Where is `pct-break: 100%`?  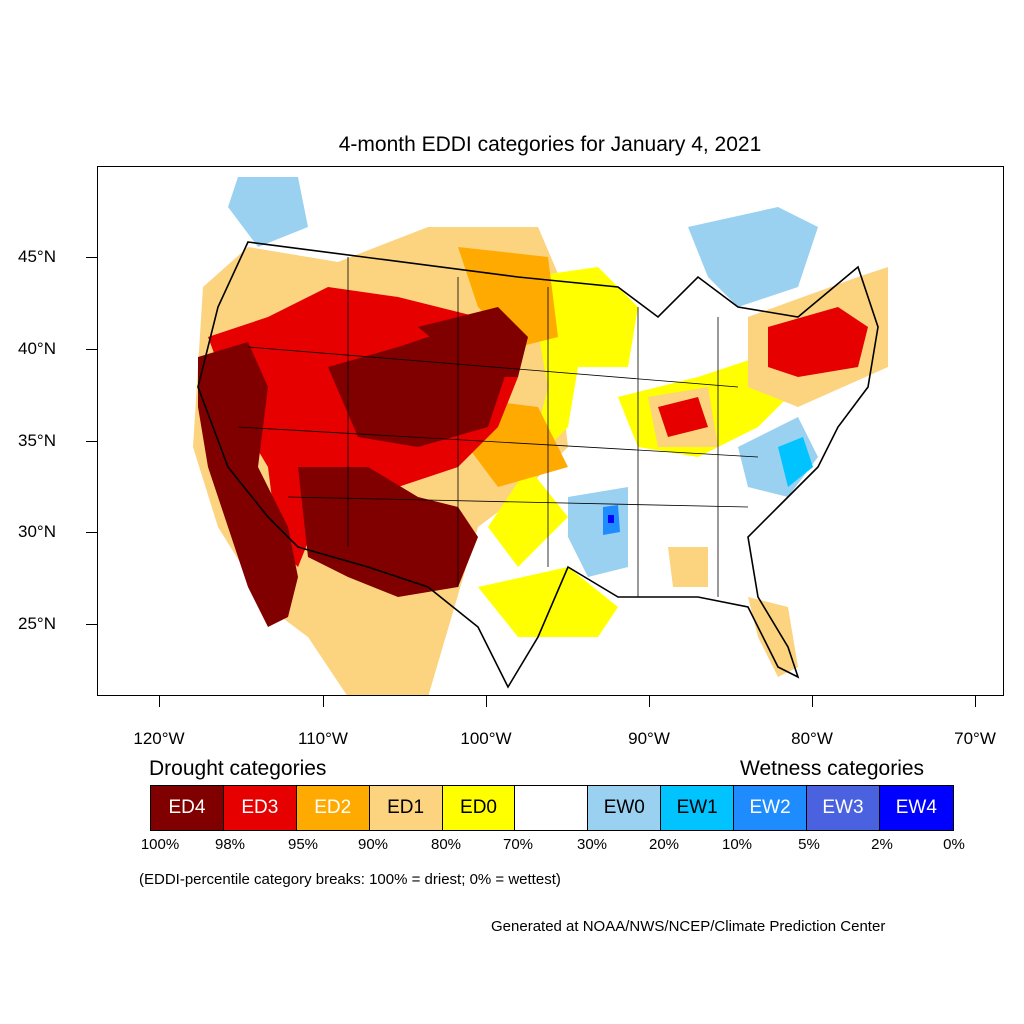
pct-break: 100% is located at coordinates (160, 844).